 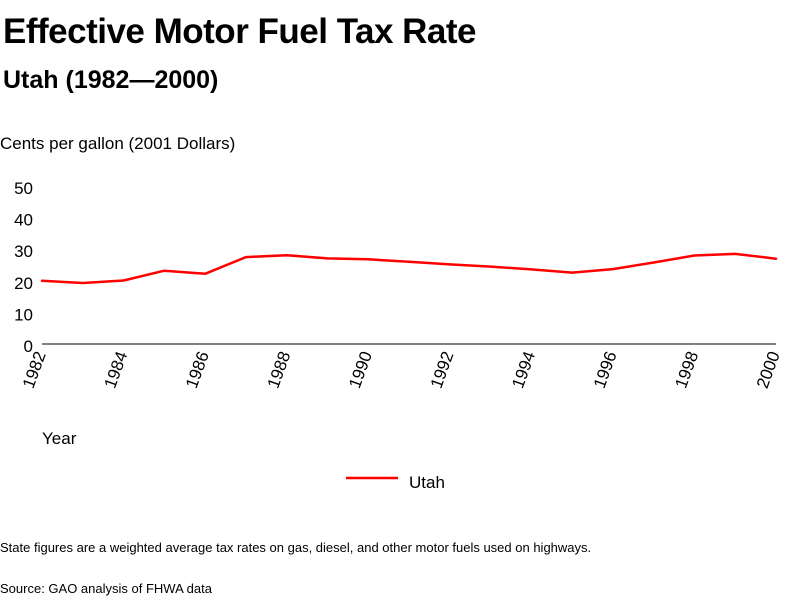 What do you see at coordinates (768, 370) in the screenshot?
I see `x-tick-label: 2000` at bounding box center [768, 370].